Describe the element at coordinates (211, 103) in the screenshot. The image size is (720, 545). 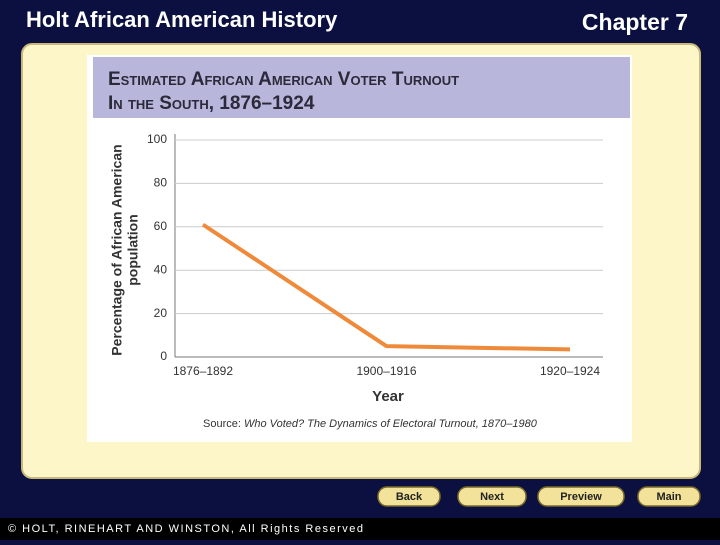
I see `chart-title: In the South, 1876–1924` at that location.